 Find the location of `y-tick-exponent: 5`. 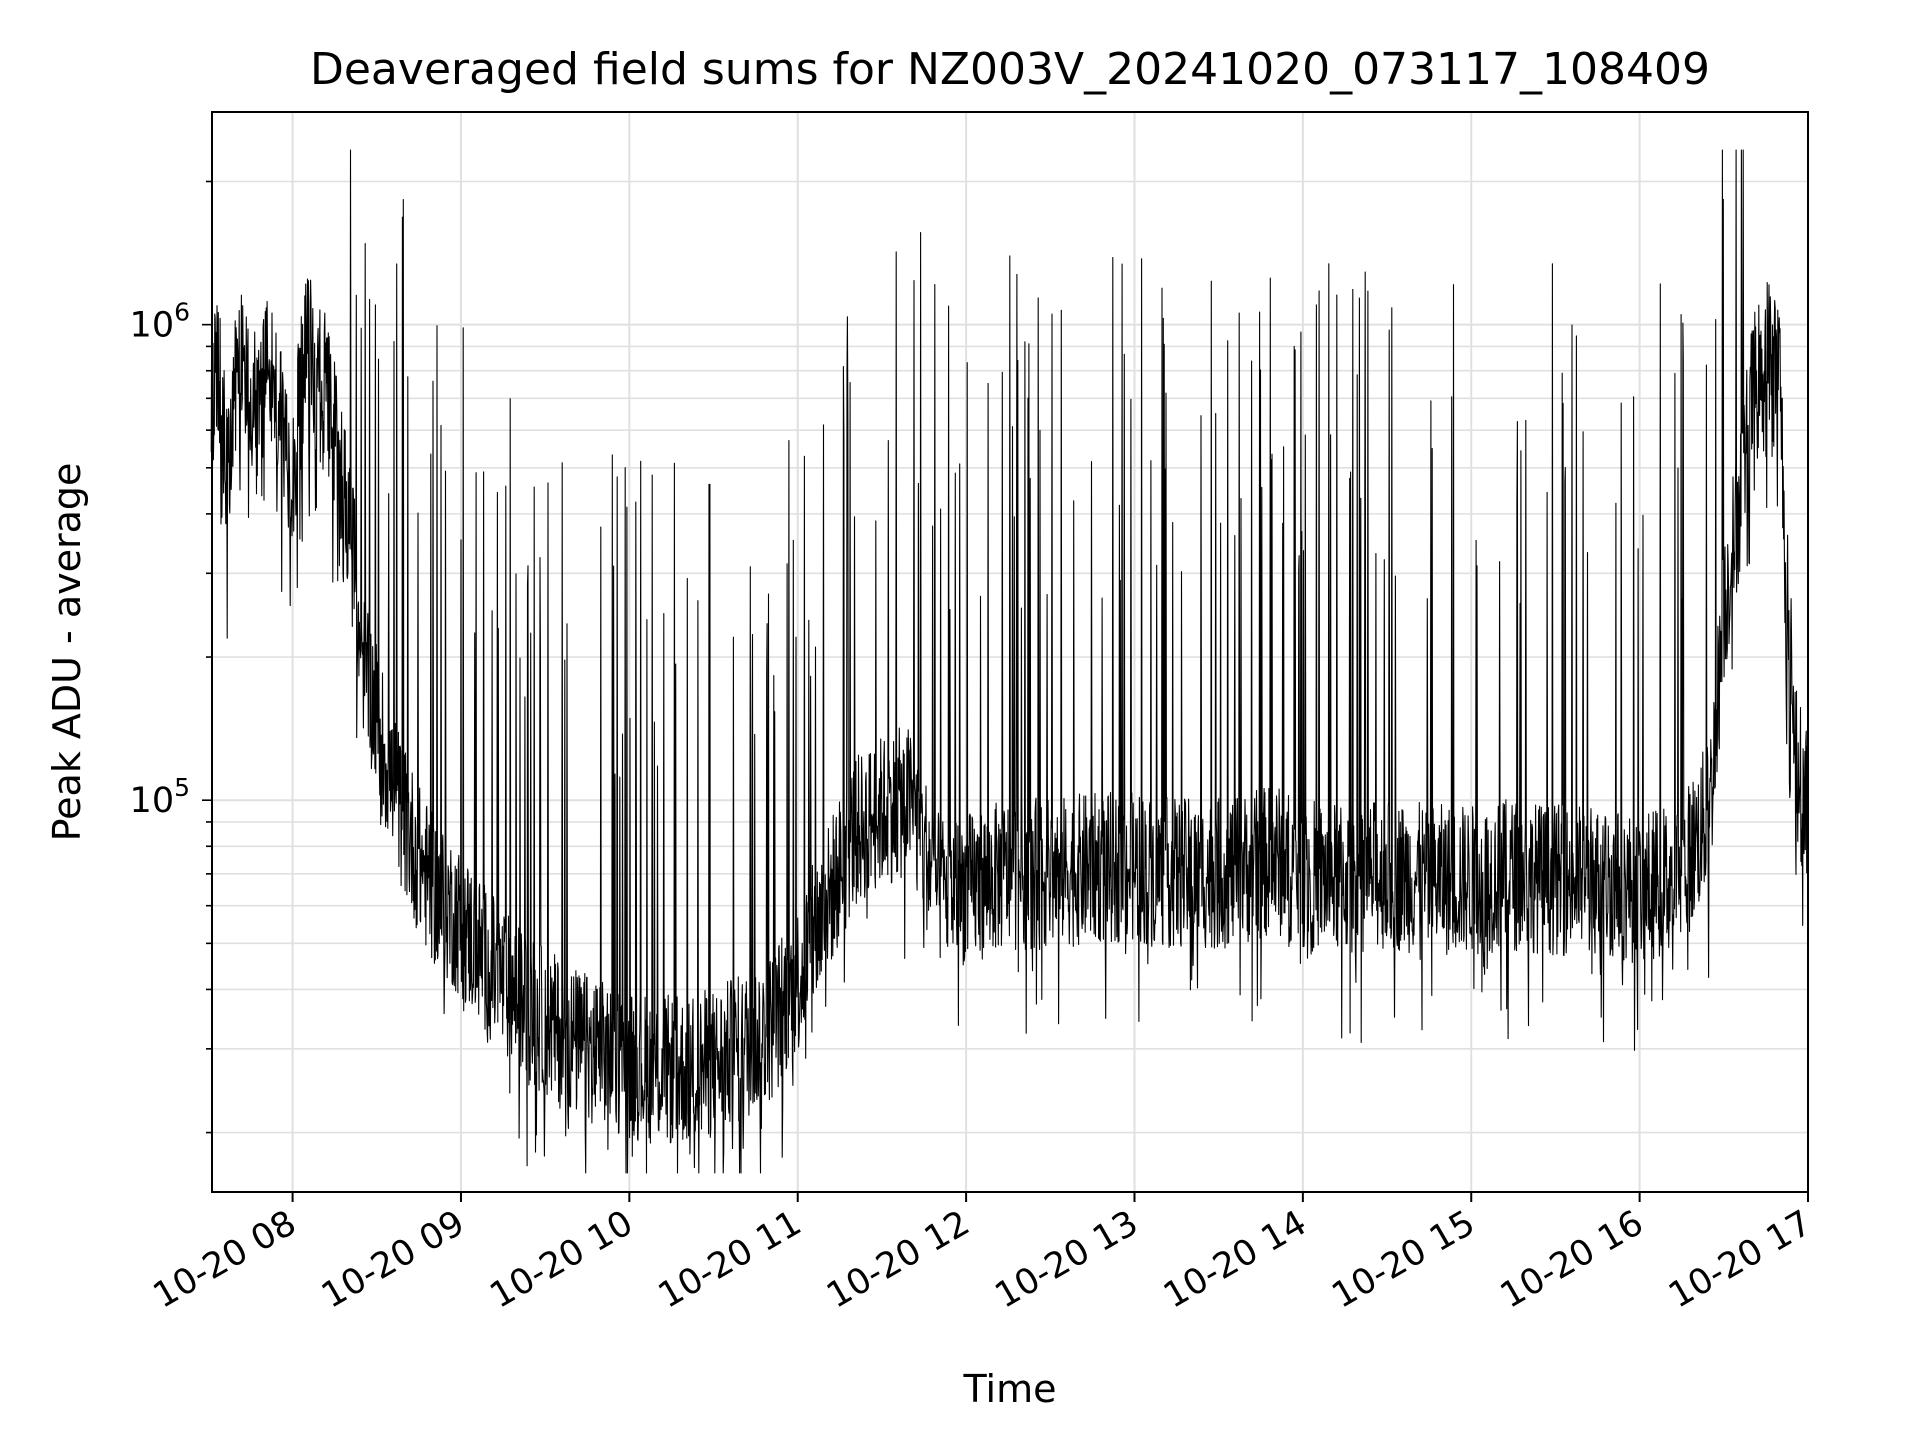

y-tick-exponent: 5 is located at coordinates (182, 787).